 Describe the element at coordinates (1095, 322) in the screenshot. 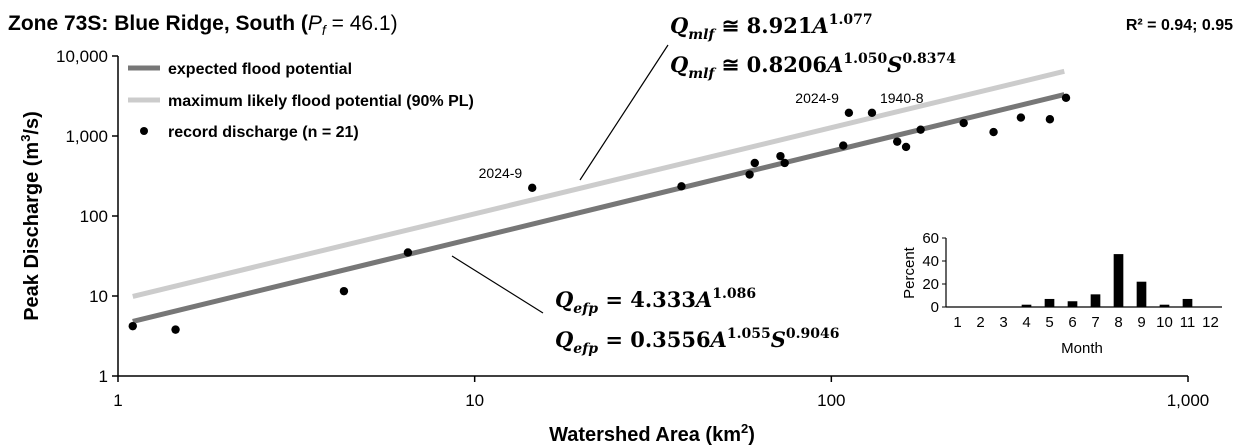

I see `inset-x-tick-label: 7` at that location.